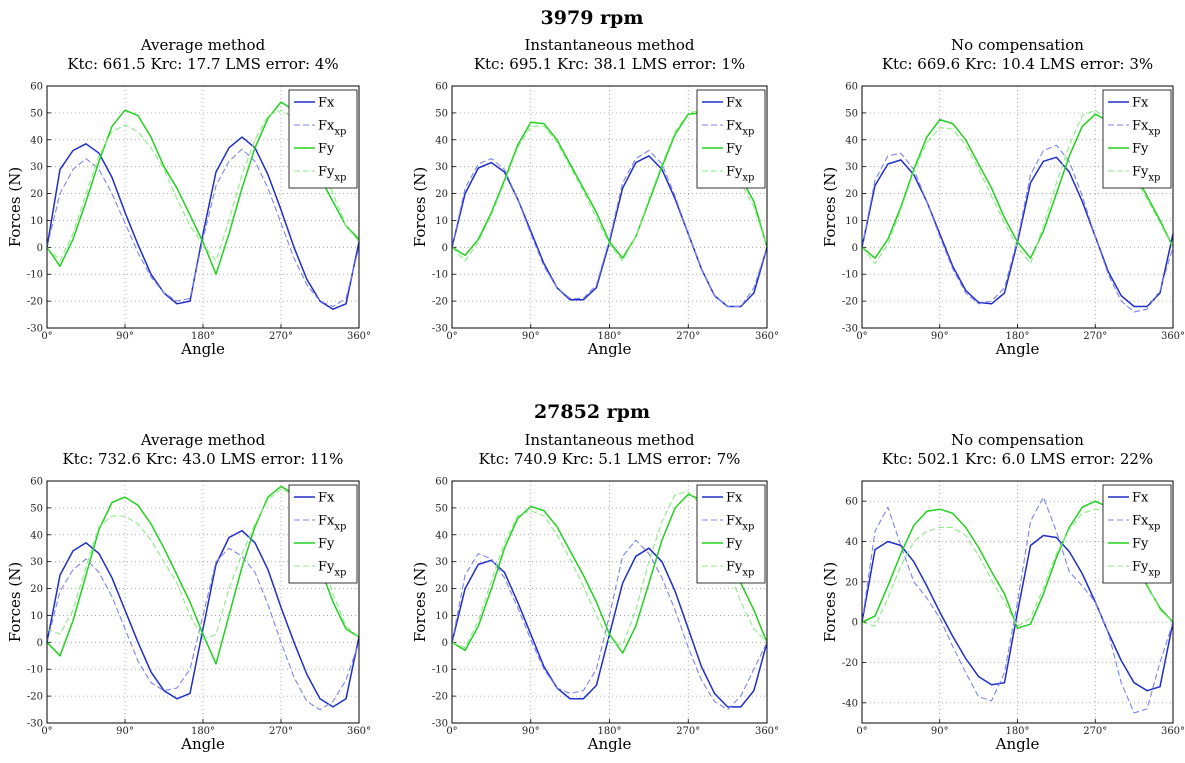 This screenshot has width=1185, height=763. I want to click on chart-subtitle: Ktc: 732.6 Krc: 43.0 LMS error: 11%, so click(203, 459).